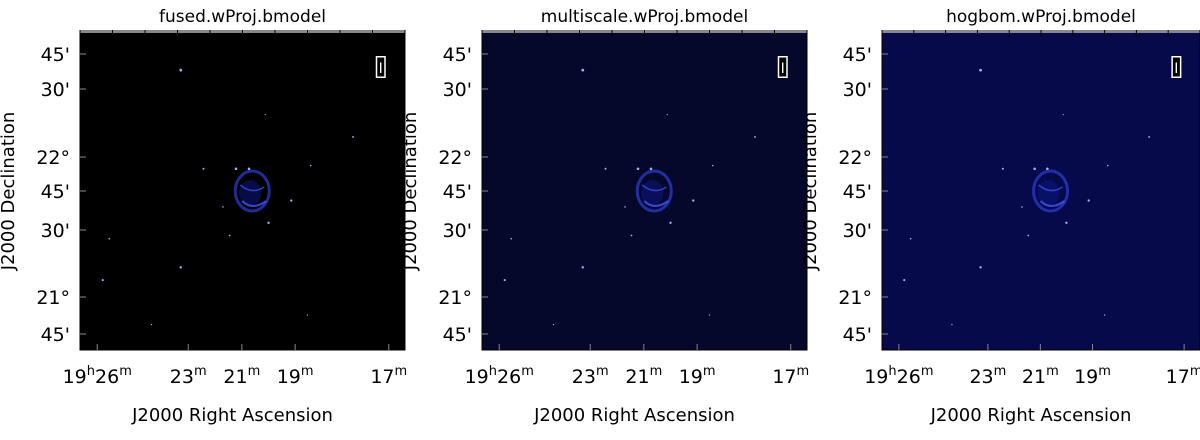 This screenshot has height=440, width=1200. I want to click on panel-title: fused.wProj.bmodel, so click(242, 17).